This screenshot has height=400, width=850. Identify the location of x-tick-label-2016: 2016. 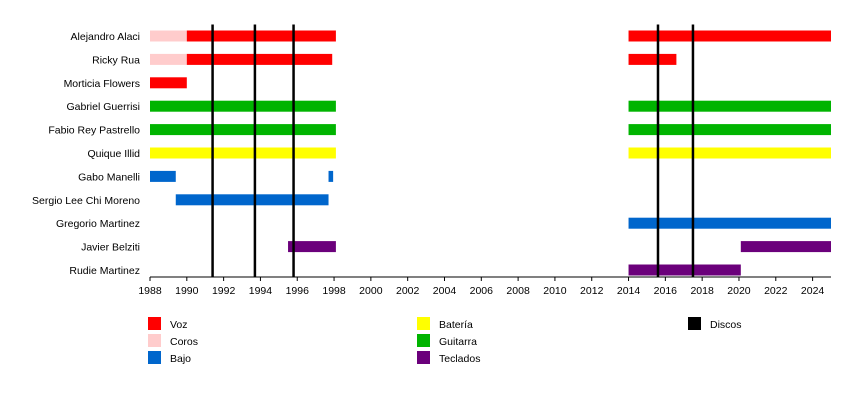
(666, 291).